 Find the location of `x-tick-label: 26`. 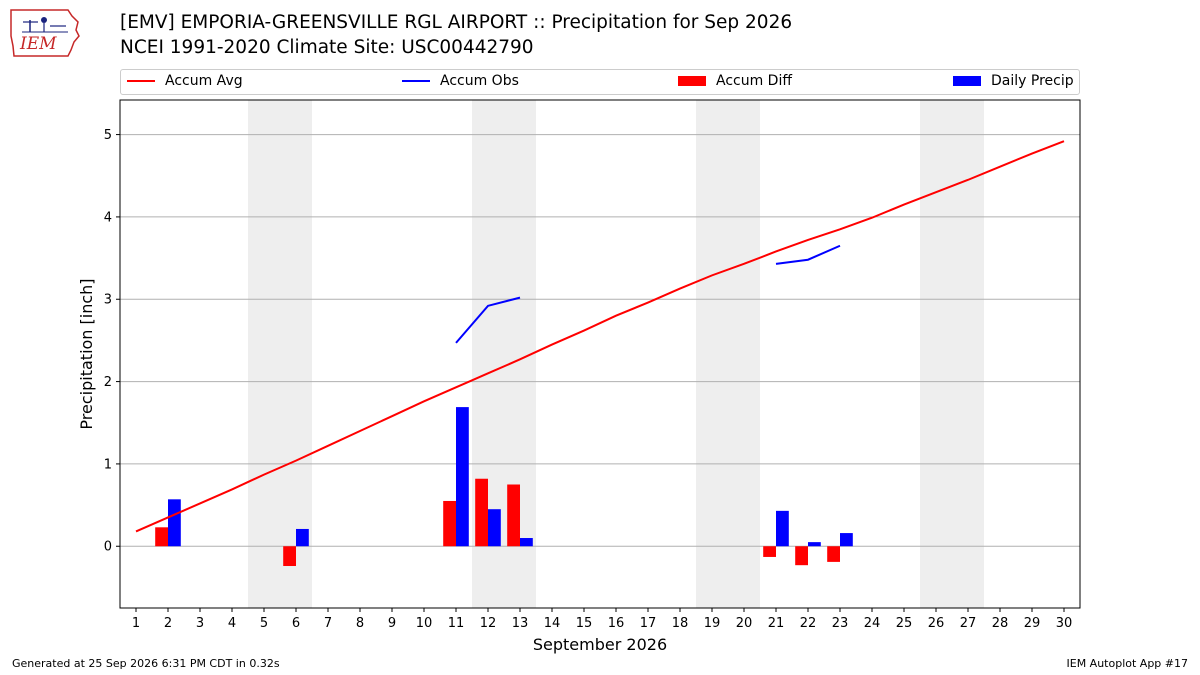

x-tick-label: 26 is located at coordinates (936, 623).